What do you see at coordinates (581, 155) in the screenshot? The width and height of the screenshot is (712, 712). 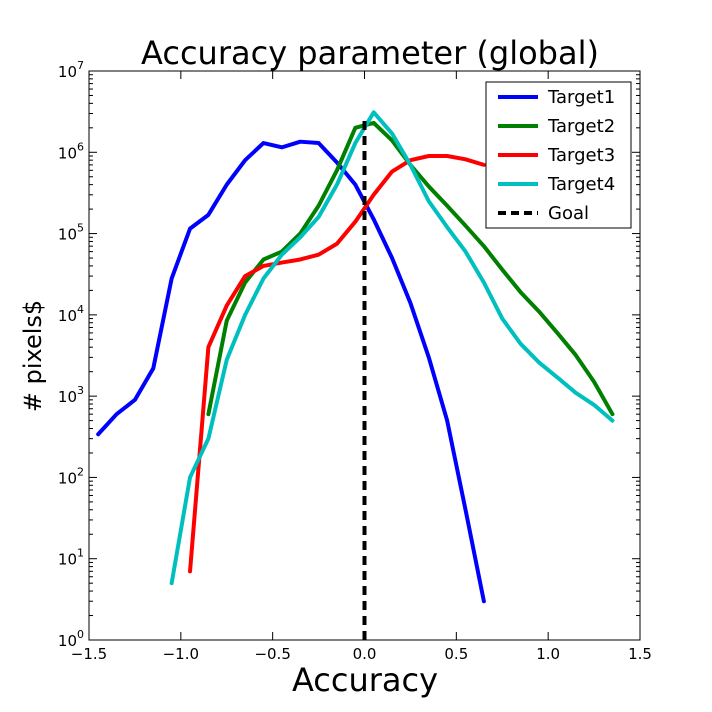 I see `legend-label: Target3` at bounding box center [581, 155].